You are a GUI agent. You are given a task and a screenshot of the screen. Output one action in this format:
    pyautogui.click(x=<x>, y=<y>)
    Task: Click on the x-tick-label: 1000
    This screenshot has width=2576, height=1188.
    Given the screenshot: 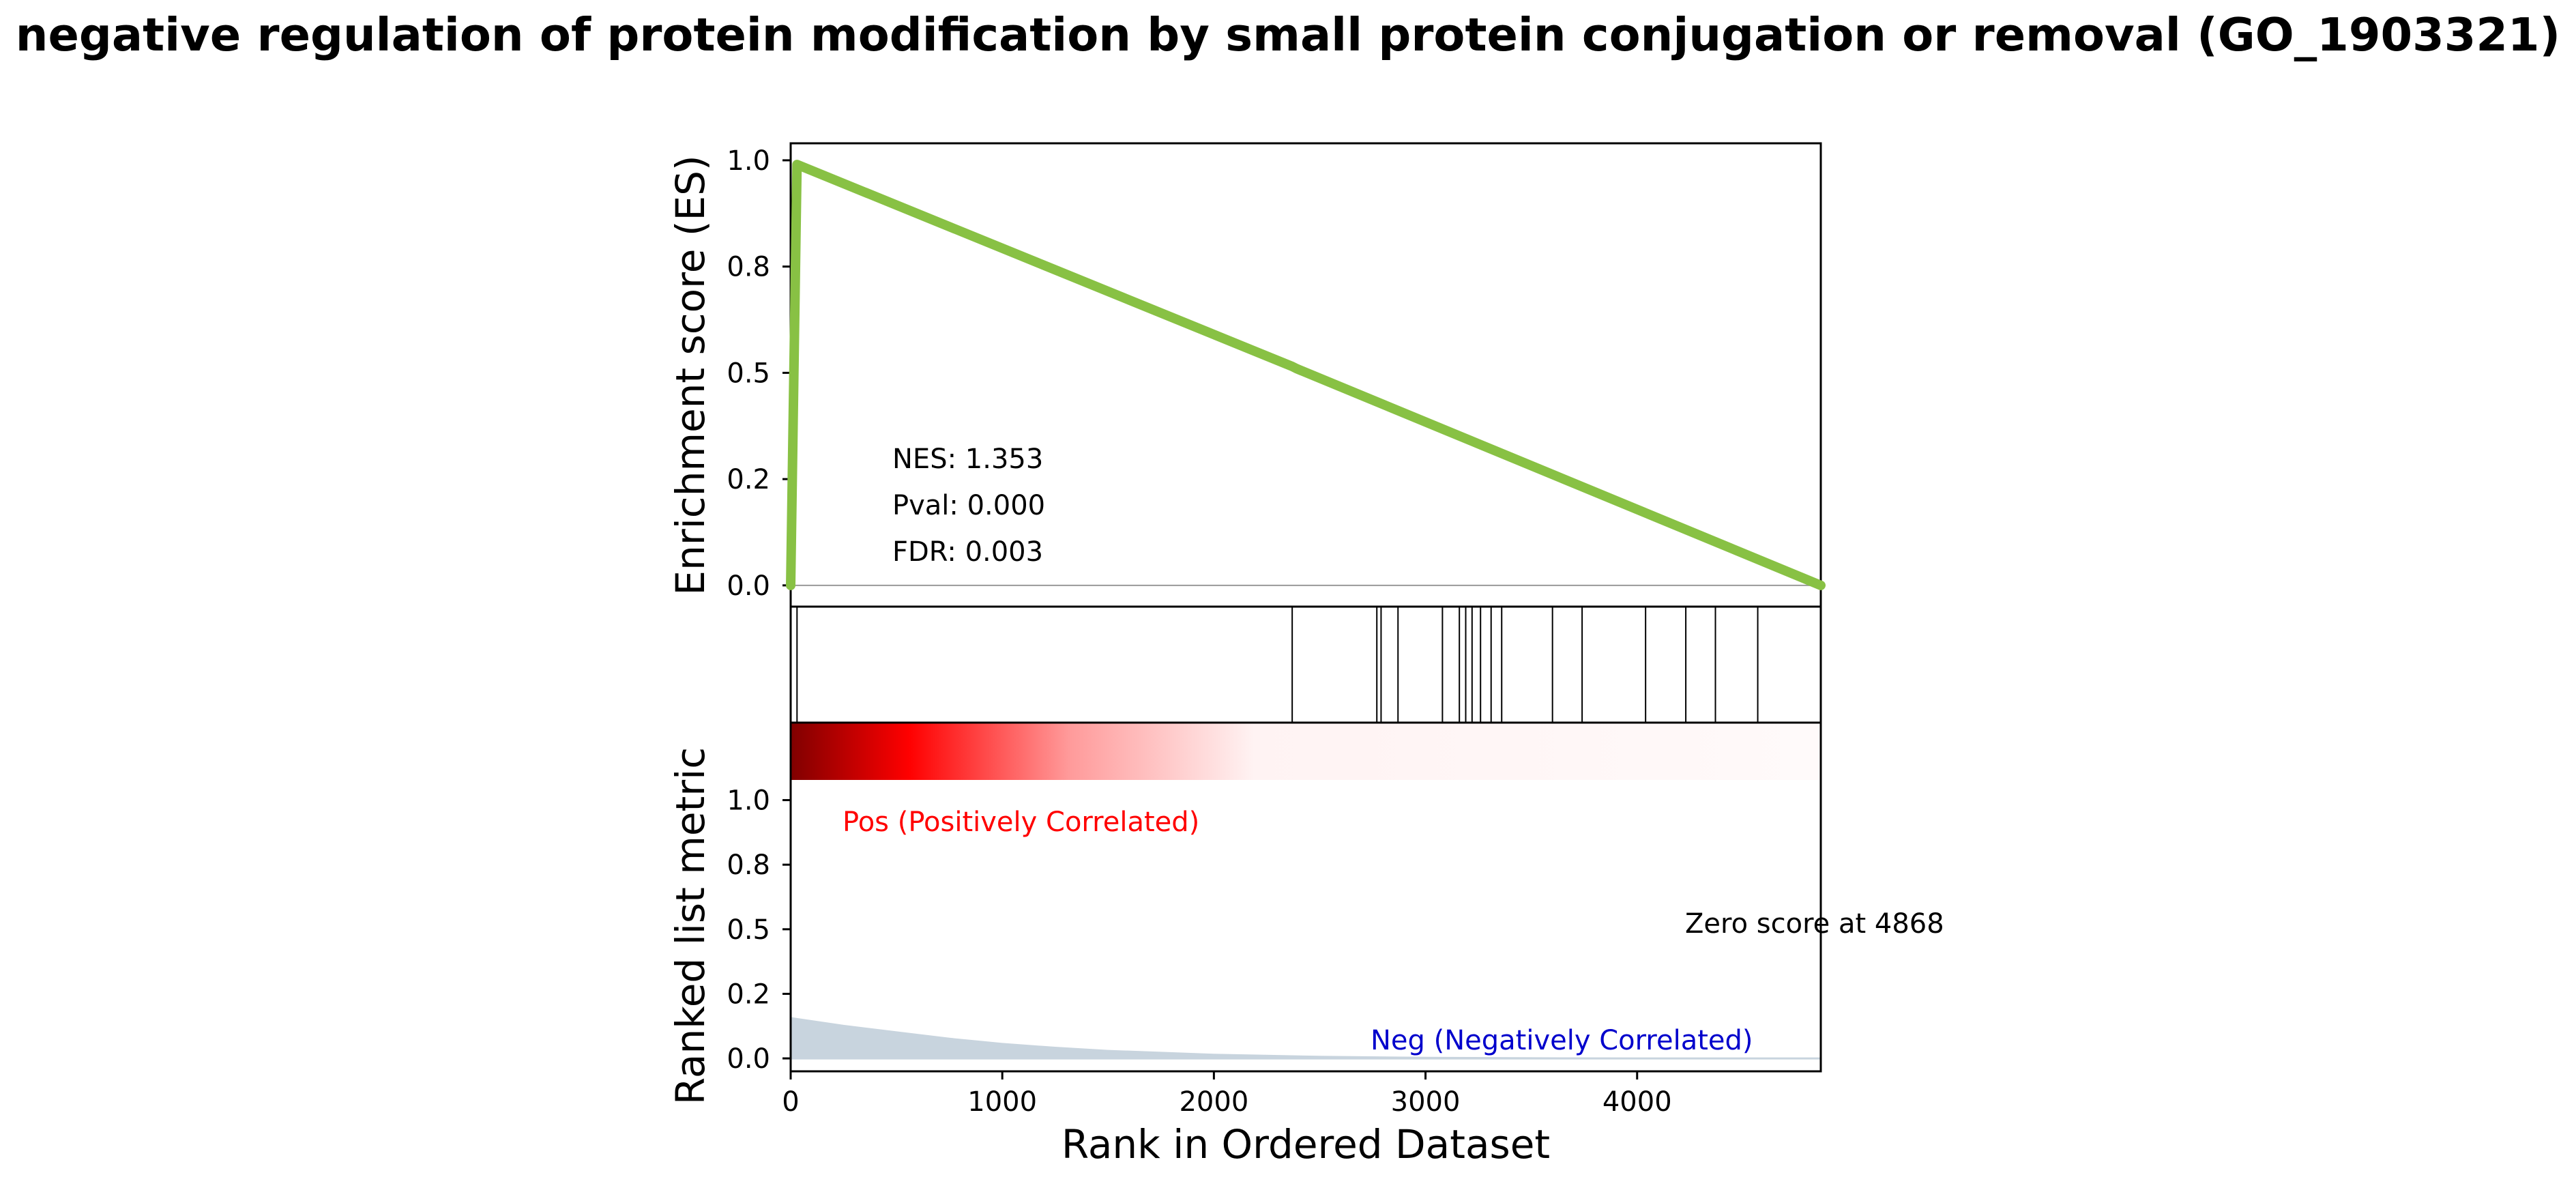 What is the action you would take?
    pyautogui.click(x=1002, y=1102)
    